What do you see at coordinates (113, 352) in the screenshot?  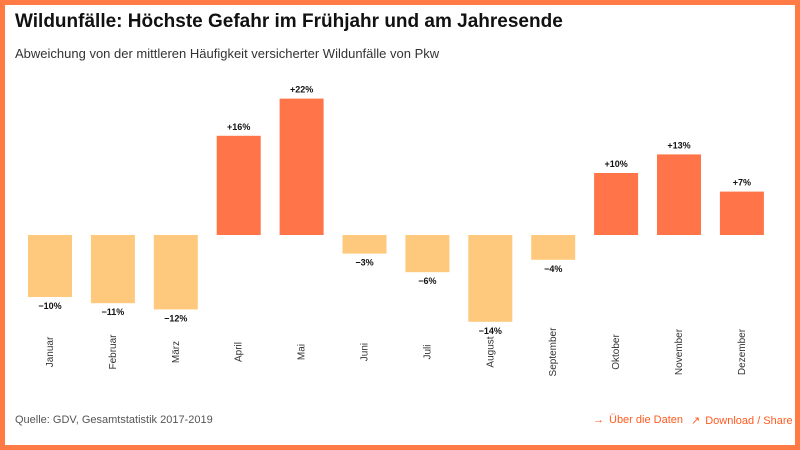 I see `category-label: Februar` at bounding box center [113, 352].